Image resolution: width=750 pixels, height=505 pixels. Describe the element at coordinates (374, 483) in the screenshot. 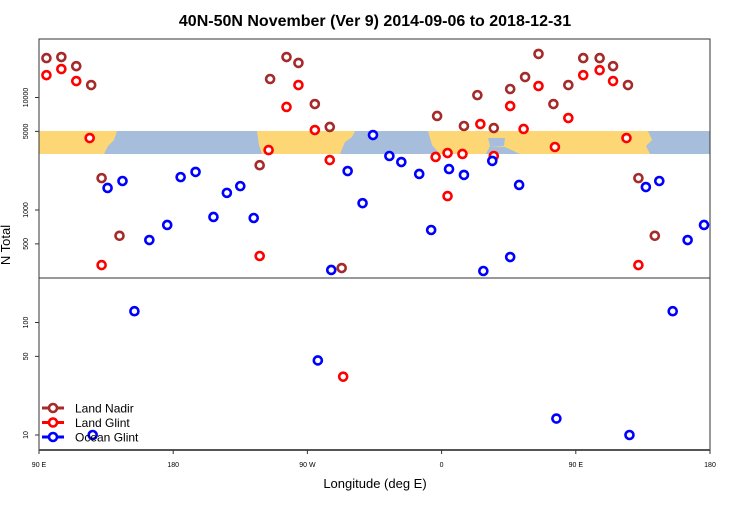

I see `x-axis-label: Longitude (deg E)` at that location.